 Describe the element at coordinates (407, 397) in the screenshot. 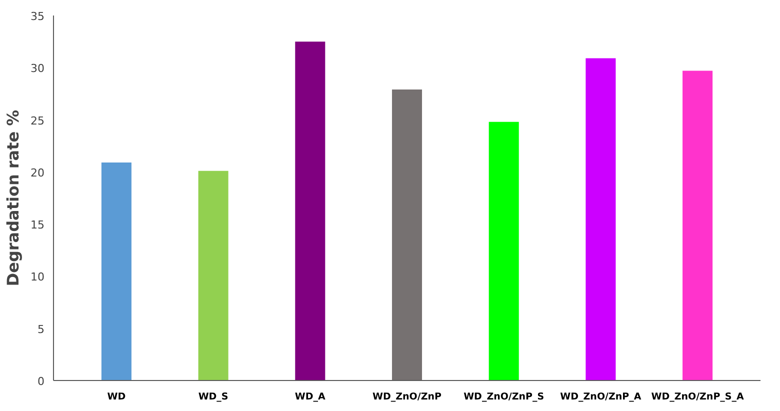

I see `x-tick-label: WD_ZnO/ZnP` at that location.